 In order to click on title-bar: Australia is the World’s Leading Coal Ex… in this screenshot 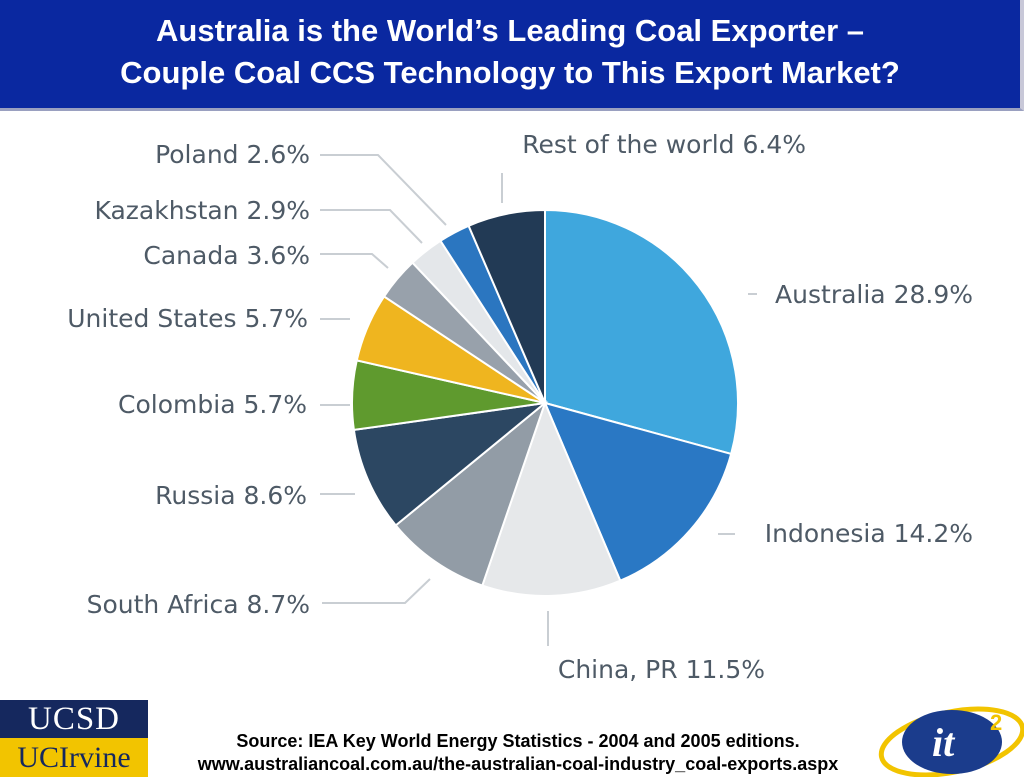, I will do `click(512, 55)`.